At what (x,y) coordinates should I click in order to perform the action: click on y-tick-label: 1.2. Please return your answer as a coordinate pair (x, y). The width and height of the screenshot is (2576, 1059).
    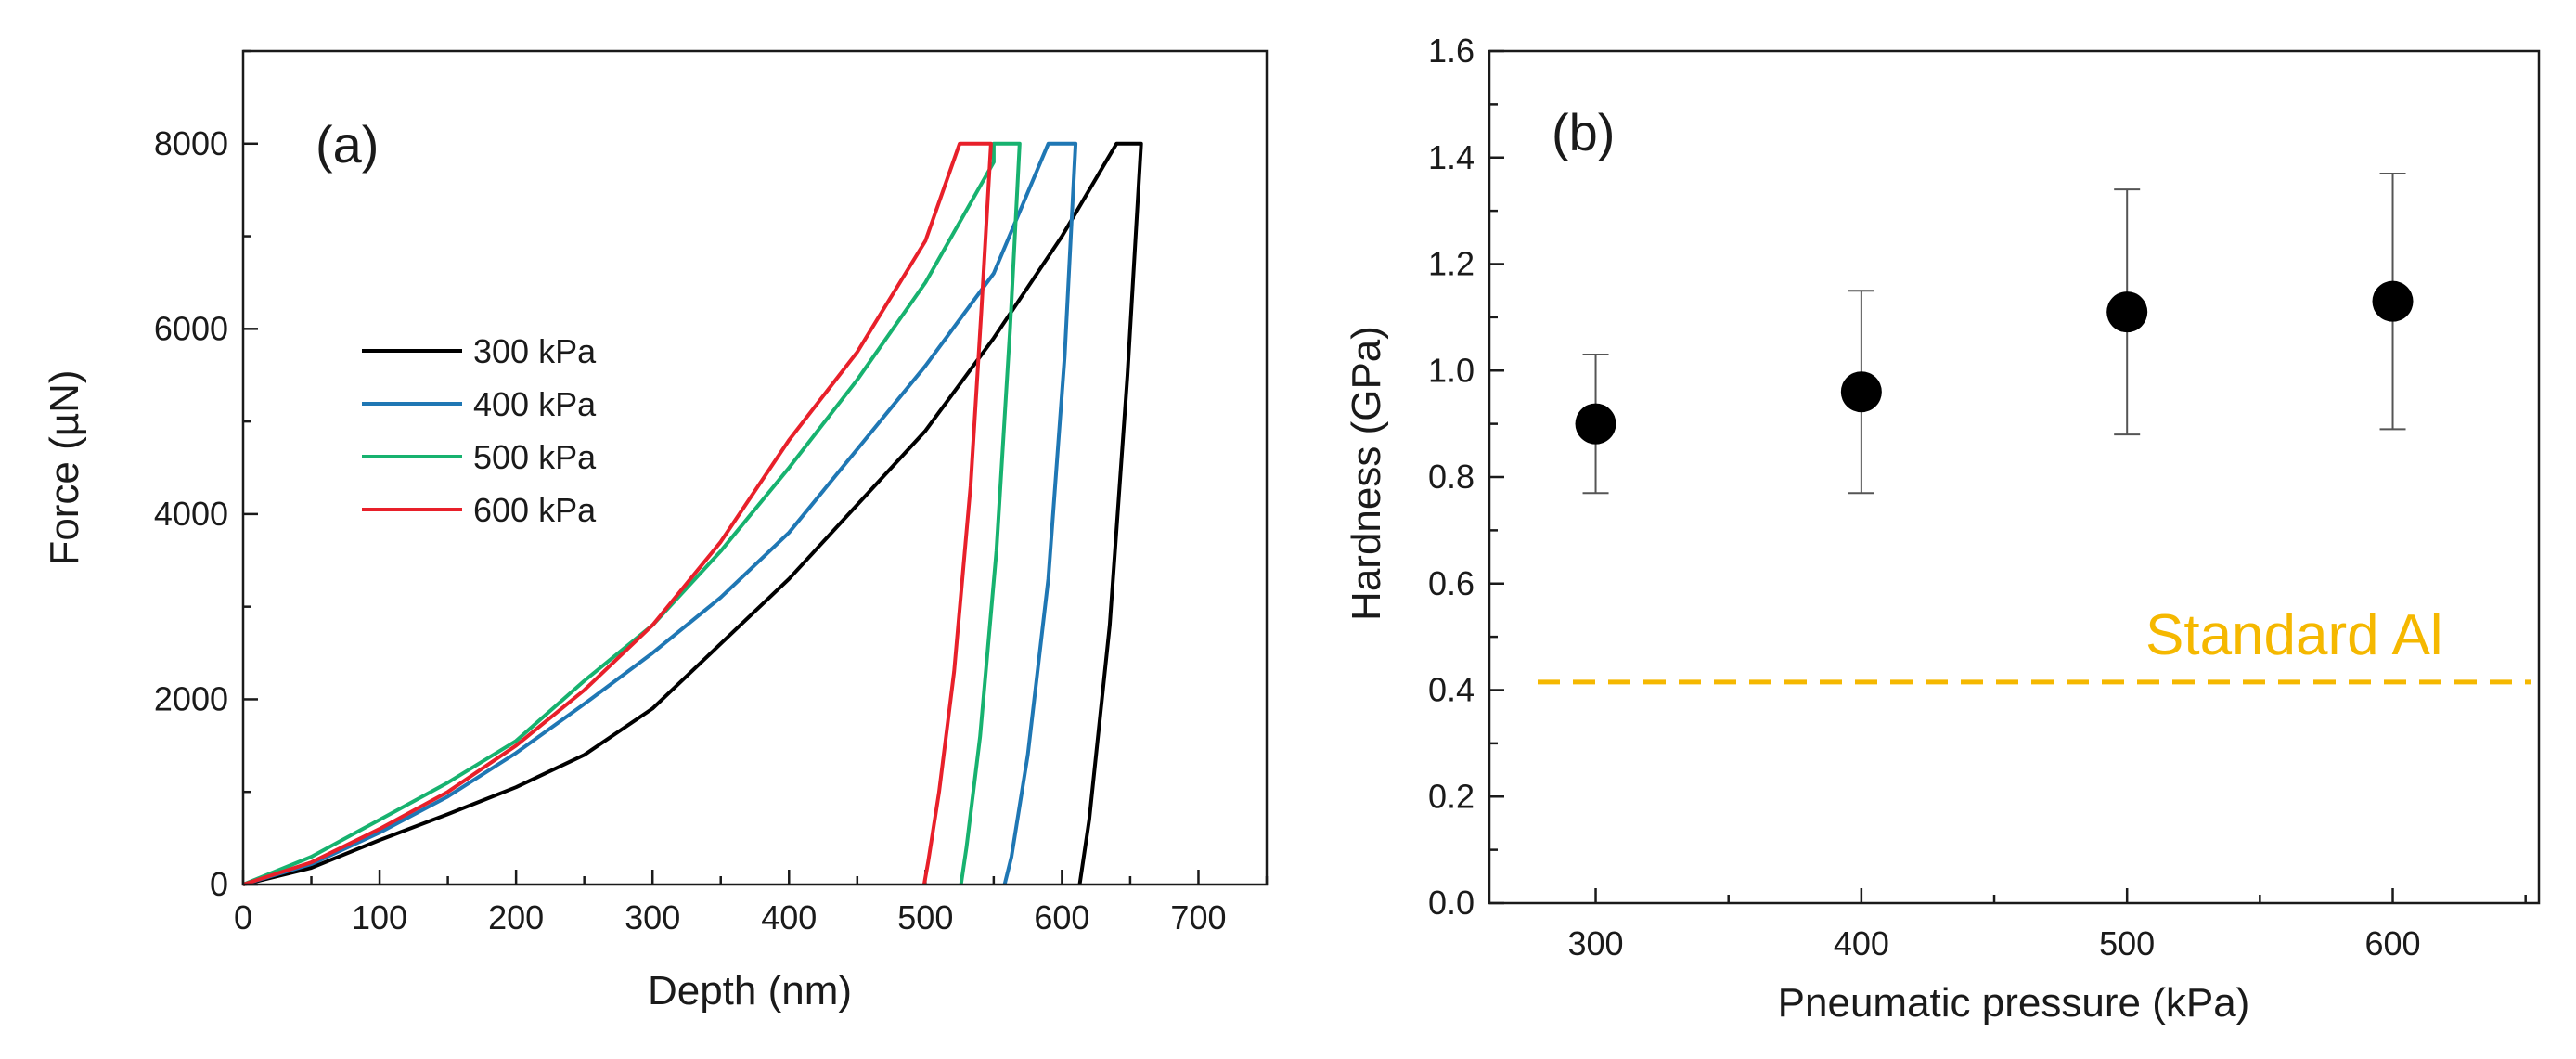
    Looking at the image, I should click on (1451, 264).